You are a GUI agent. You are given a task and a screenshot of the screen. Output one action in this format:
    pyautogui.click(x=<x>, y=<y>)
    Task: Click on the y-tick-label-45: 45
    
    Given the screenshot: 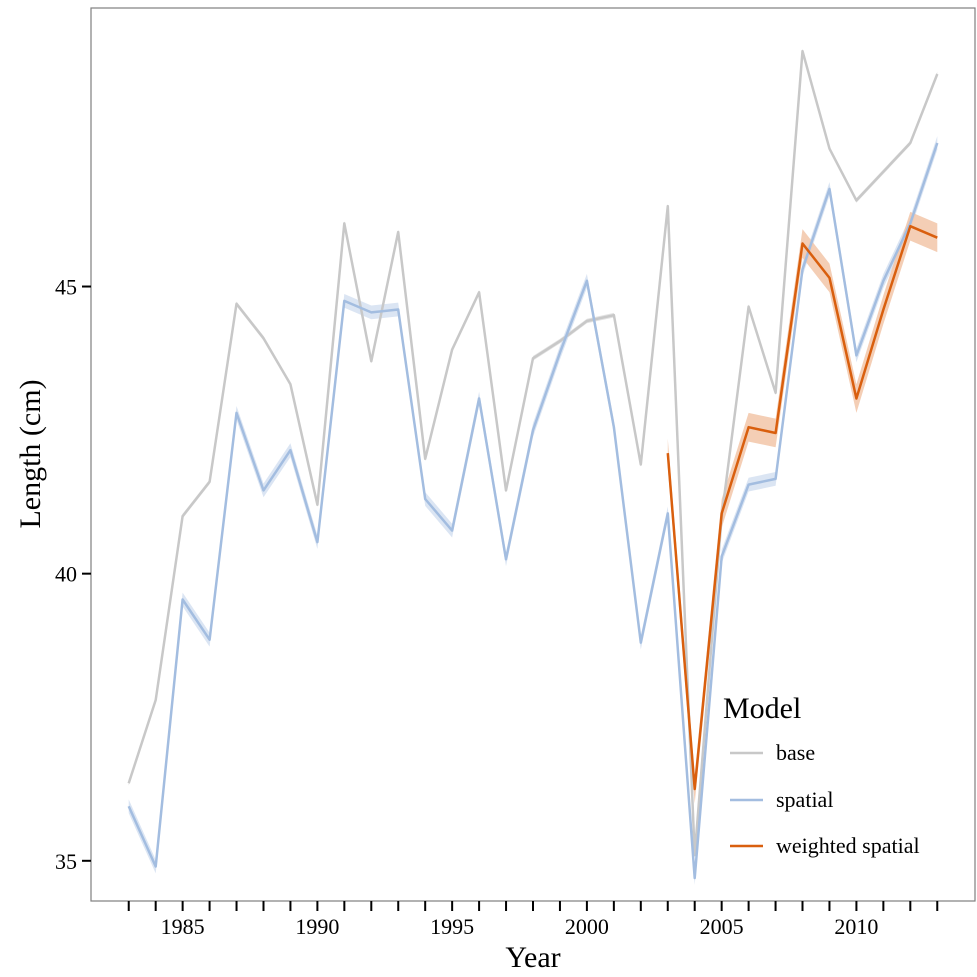 What is the action you would take?
    pyautogui.click(x=66, y=287)
    